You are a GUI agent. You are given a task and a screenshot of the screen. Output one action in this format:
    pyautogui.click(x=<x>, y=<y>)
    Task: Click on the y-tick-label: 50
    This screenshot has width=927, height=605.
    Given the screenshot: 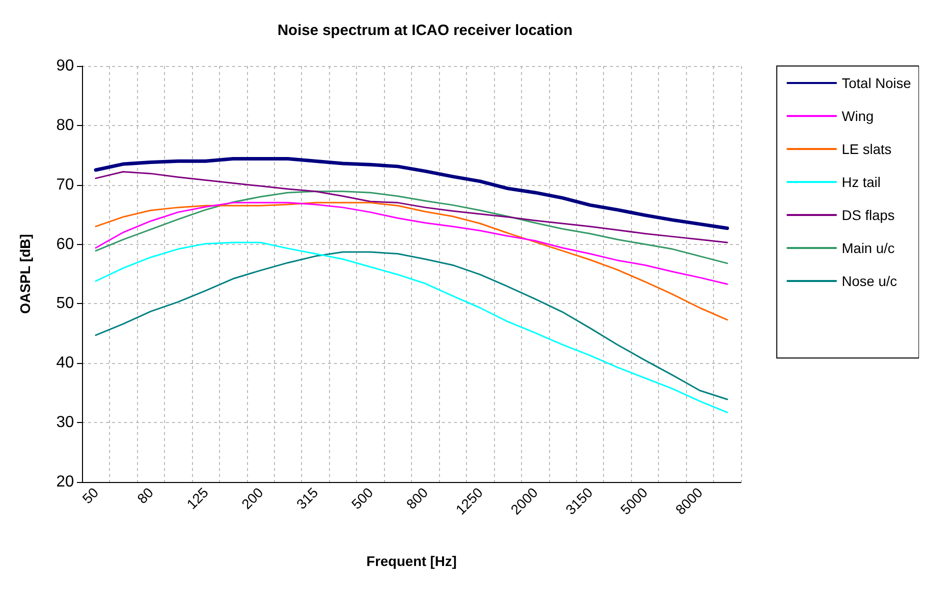 What is the action you would take?
    pyautogui.click(x=65, y=303)
    